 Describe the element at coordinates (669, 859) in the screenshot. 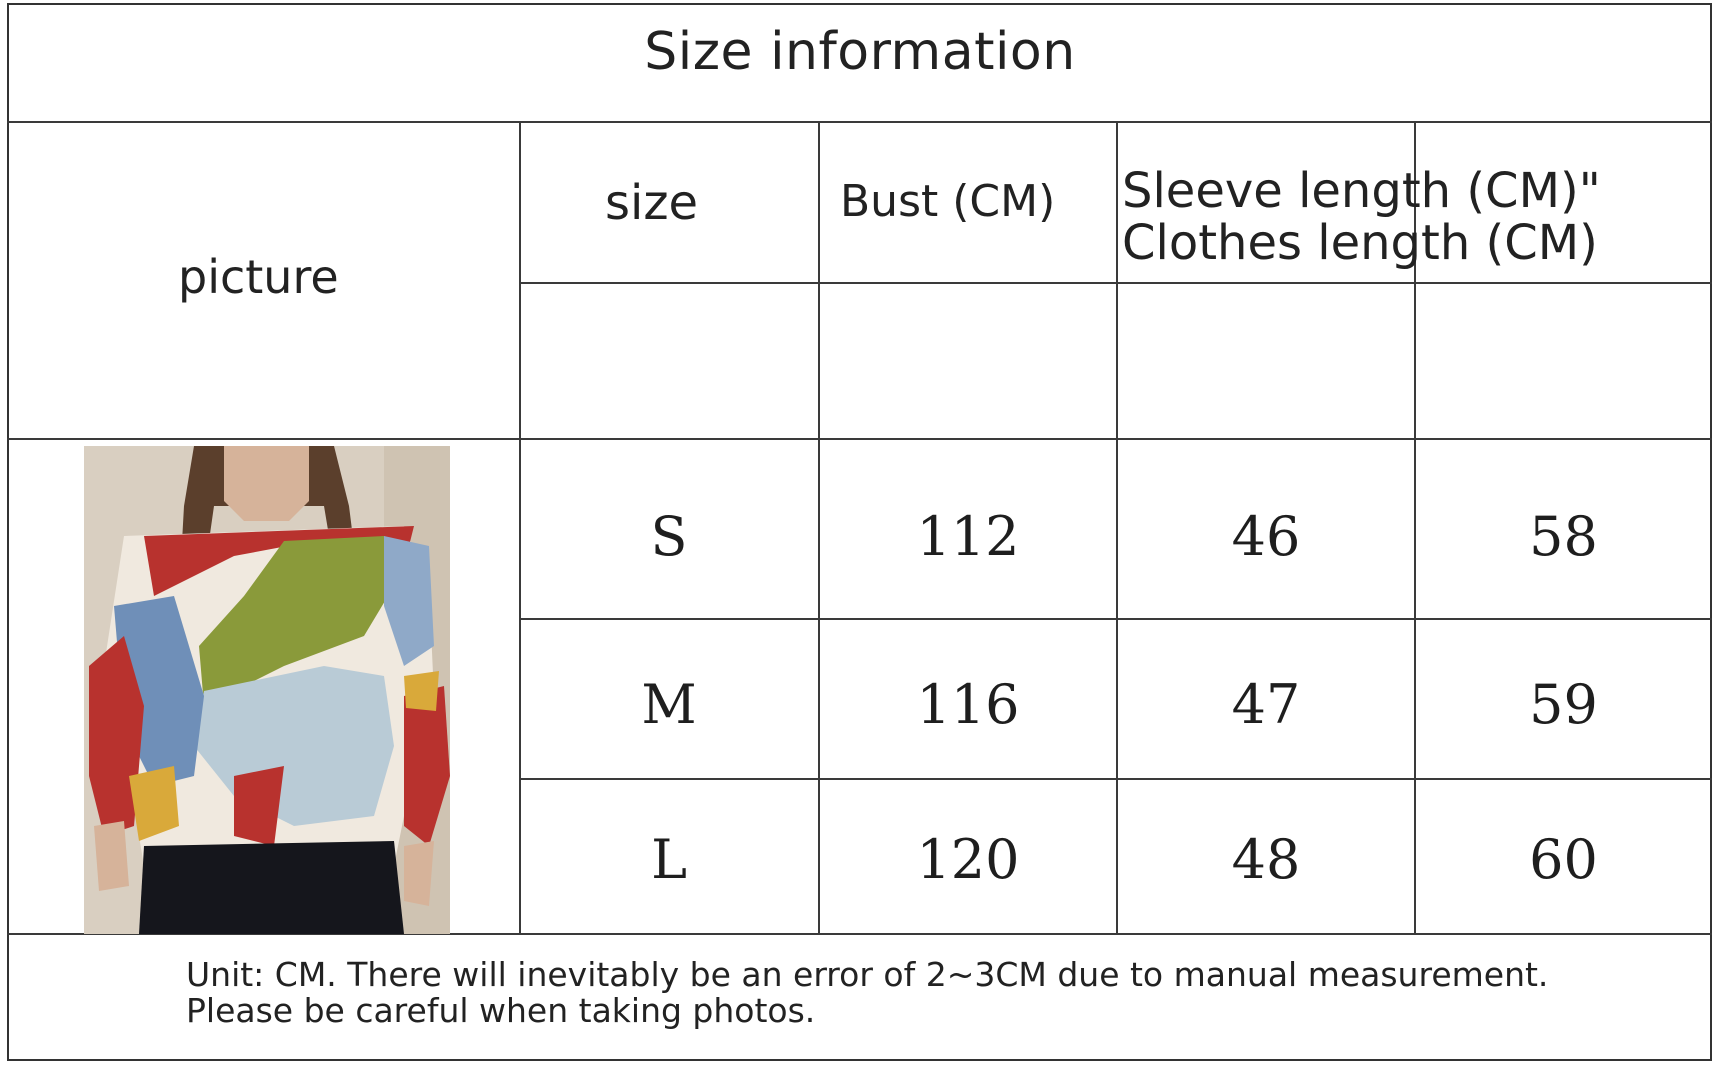

I see `cell-size: L` at that location.